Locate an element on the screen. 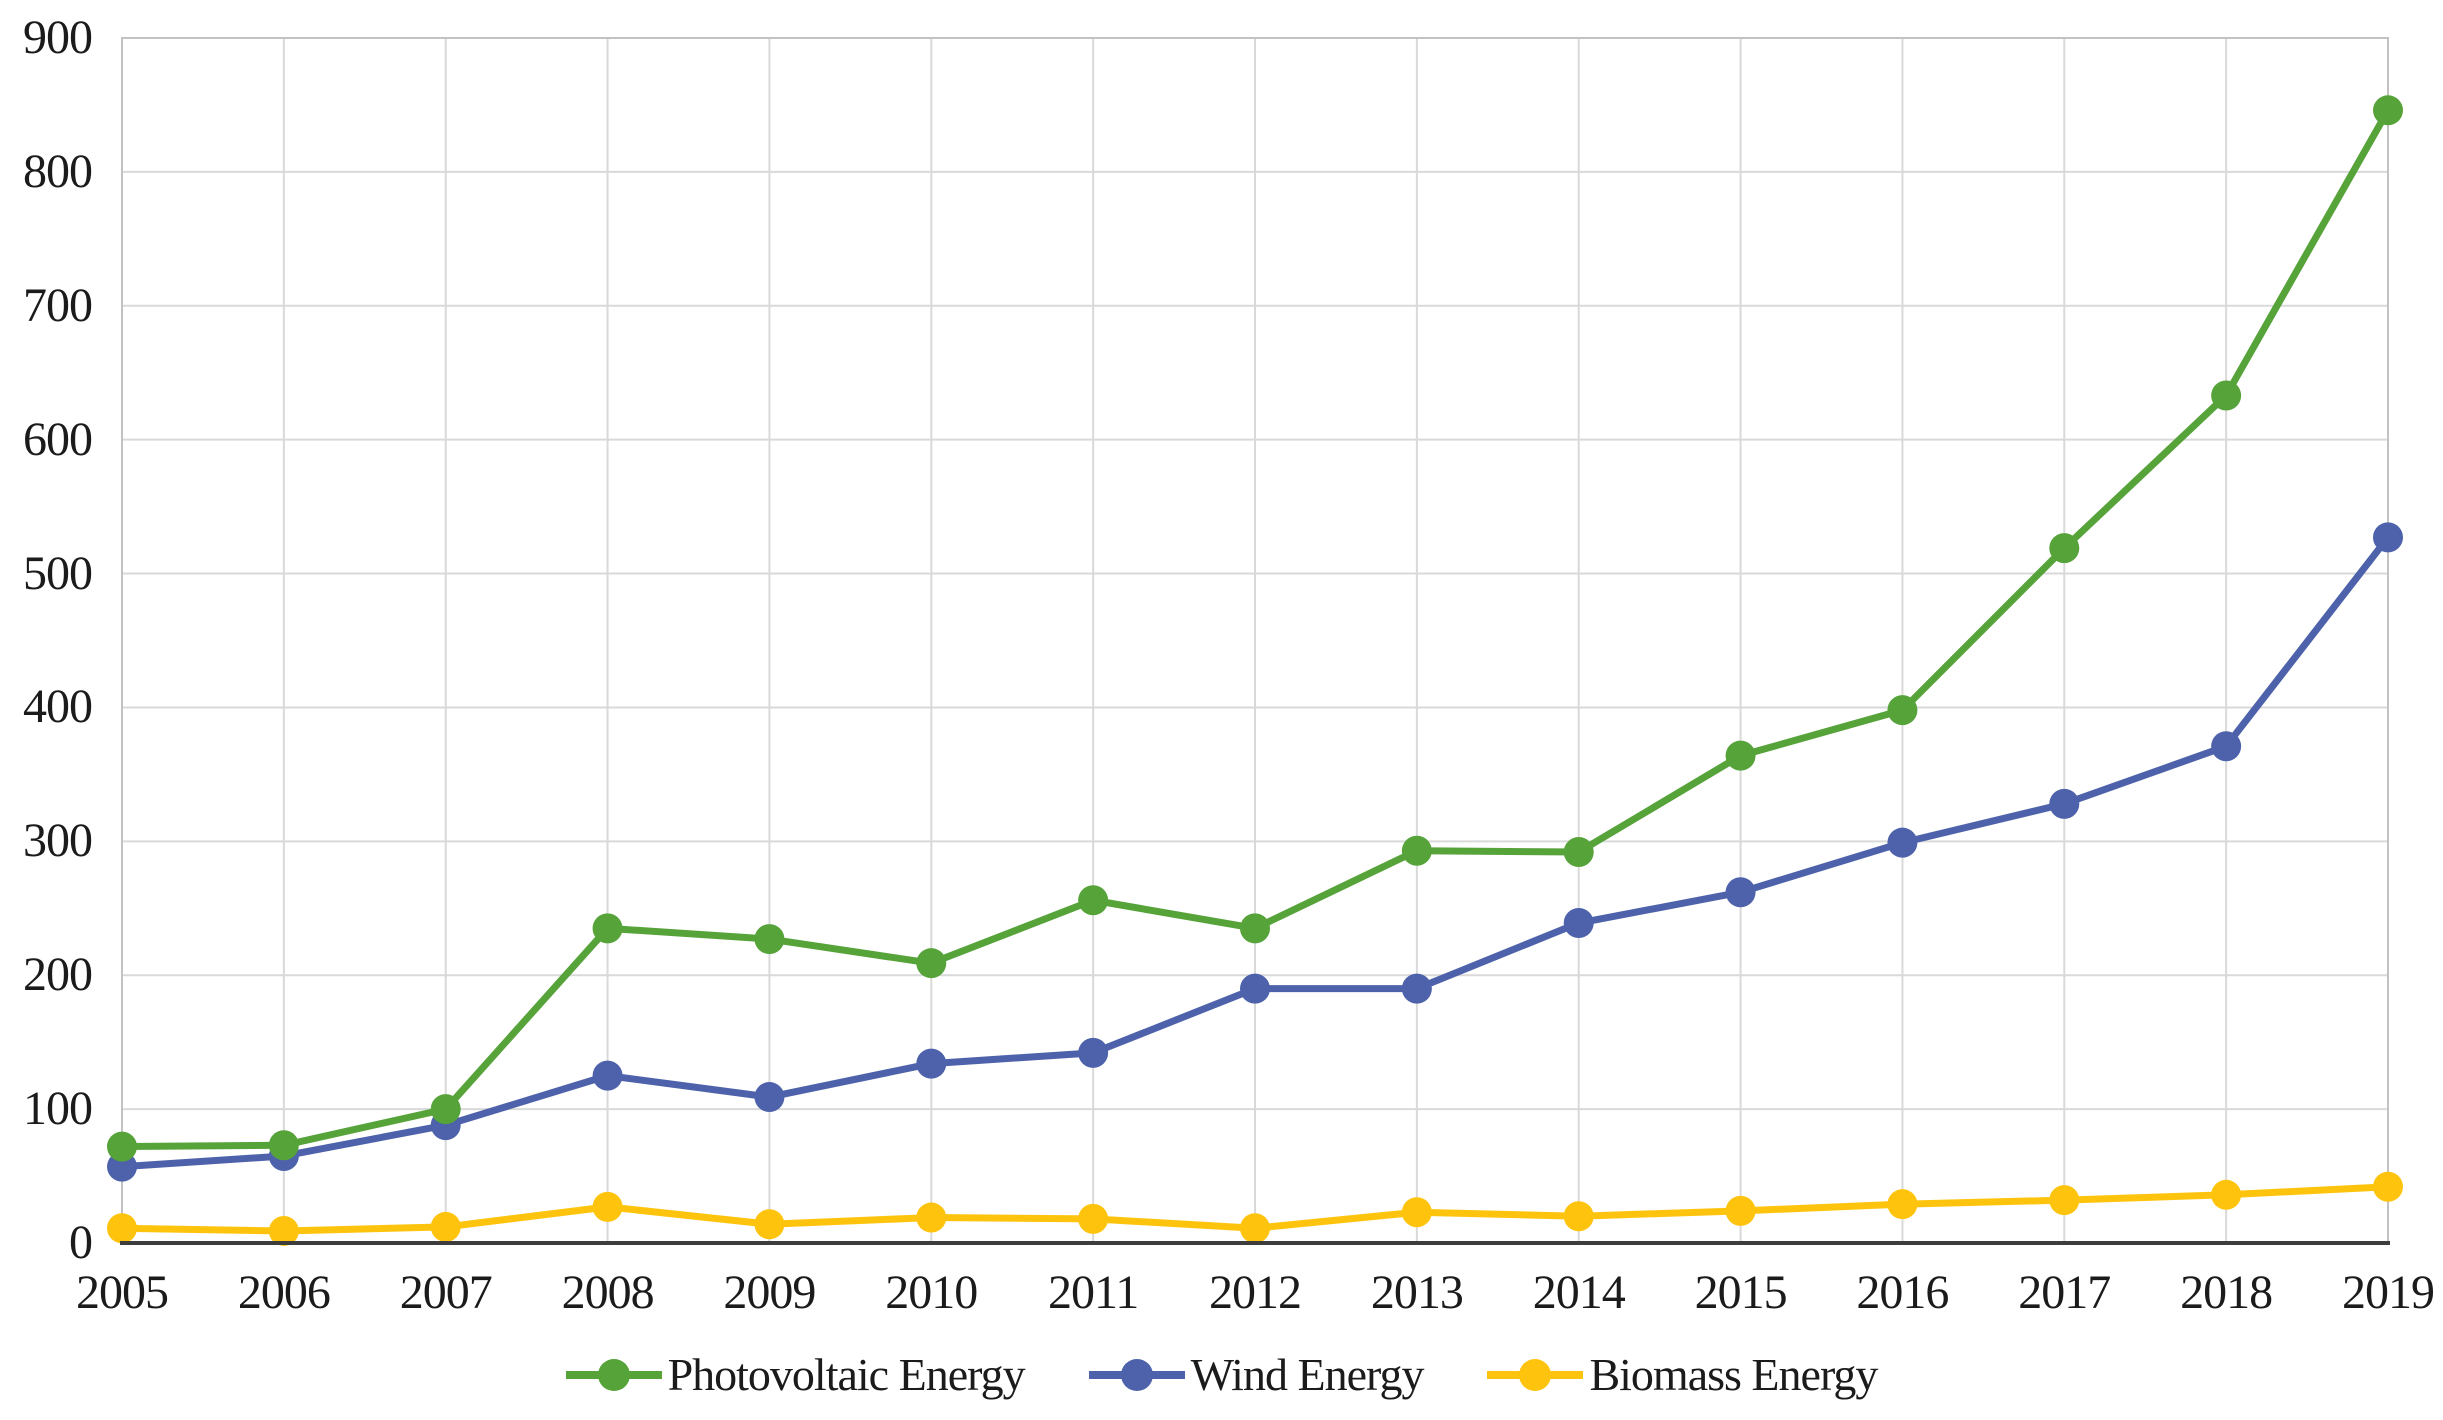 The height and width of the screenshot is (1420, 2443). x-tick-label: 2018 is located at coordinates (2226, 1292).